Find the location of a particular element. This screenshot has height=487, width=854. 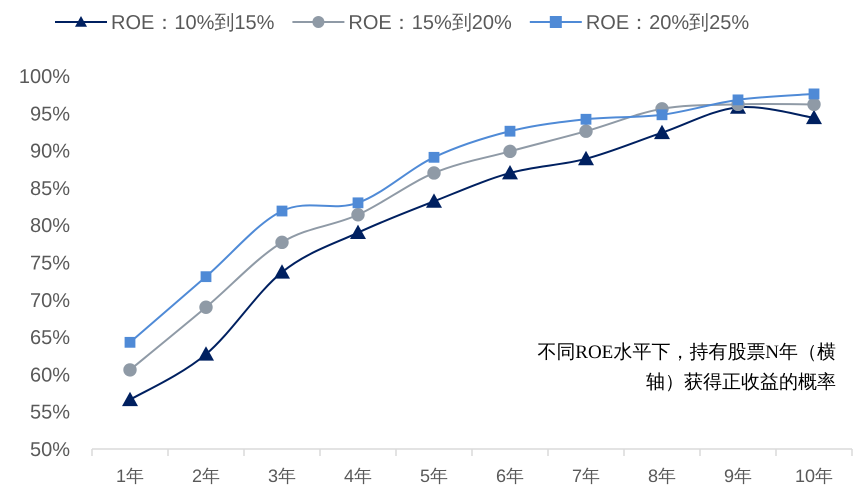

y-tick-label: 80% is located at coordinates (50, 226).